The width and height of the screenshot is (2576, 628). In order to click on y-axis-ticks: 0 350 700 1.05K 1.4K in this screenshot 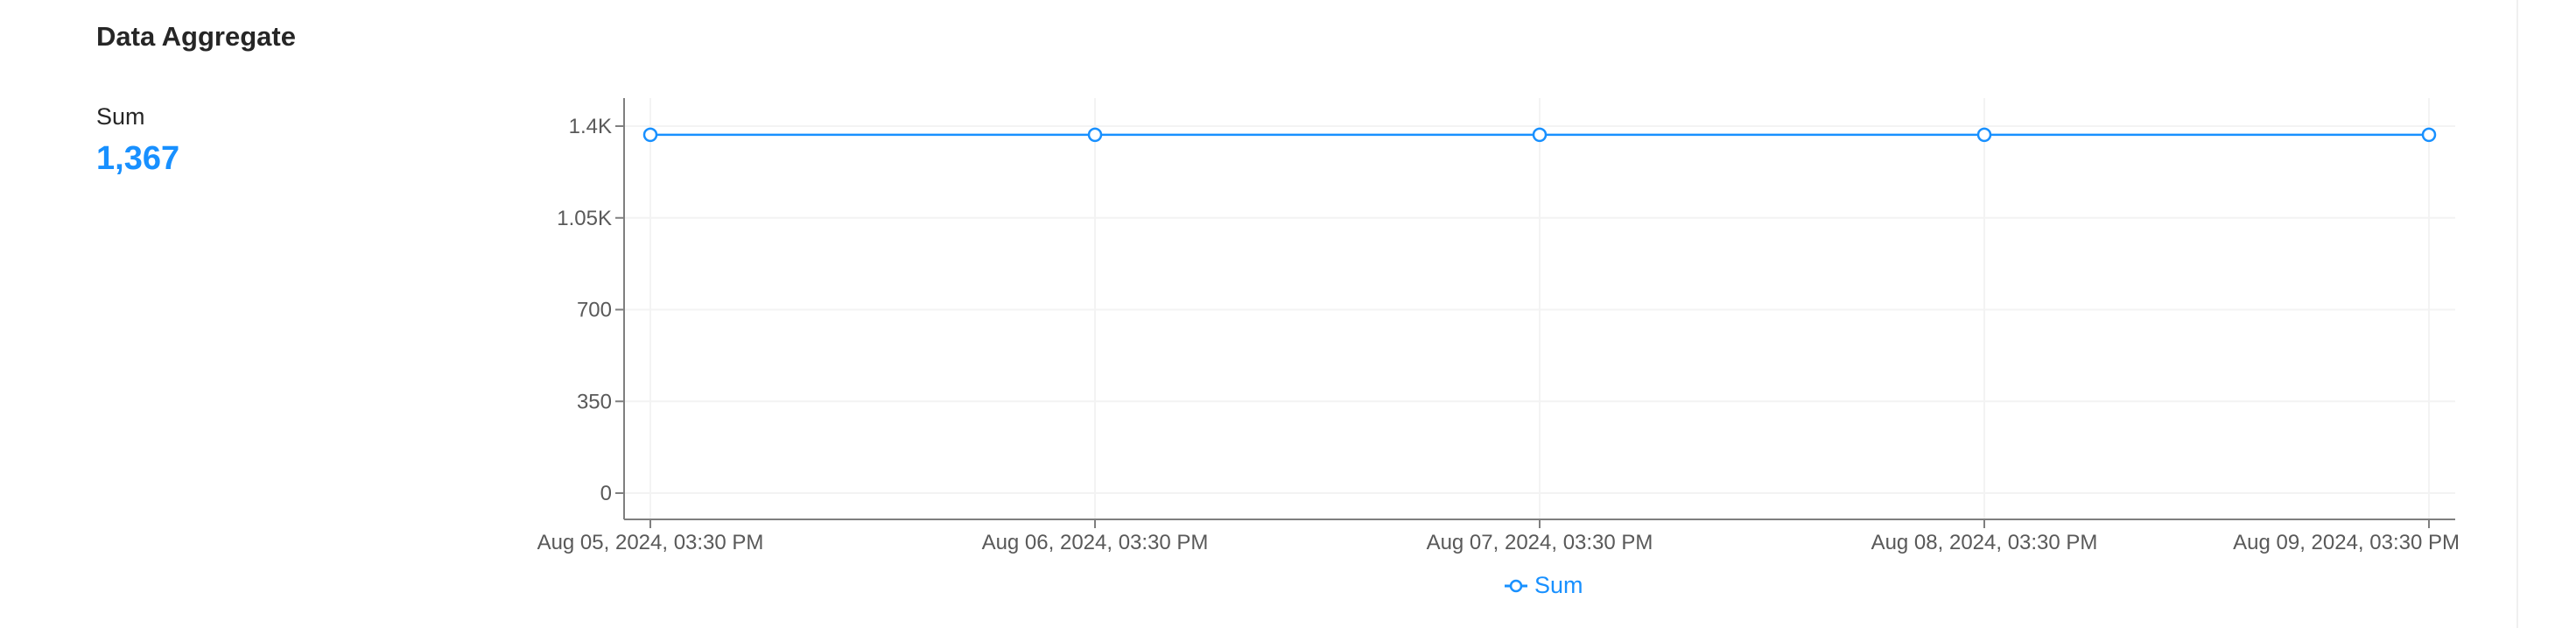, I will do `click(590, 310)`.